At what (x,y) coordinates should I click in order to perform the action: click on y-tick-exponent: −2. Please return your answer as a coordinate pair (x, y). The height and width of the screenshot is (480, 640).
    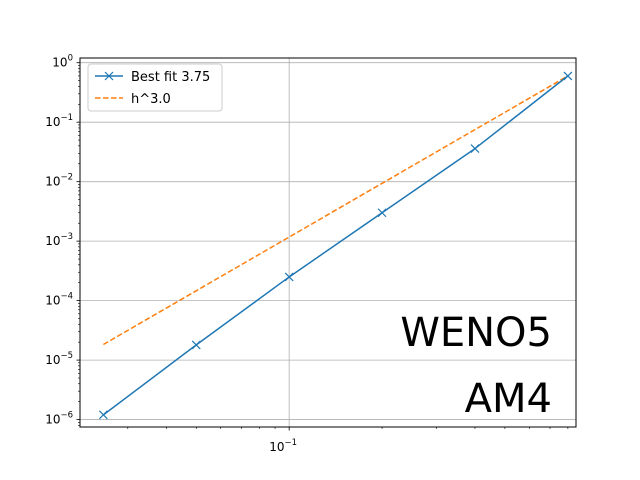
    Looking at the image, I should click on (66, 178).